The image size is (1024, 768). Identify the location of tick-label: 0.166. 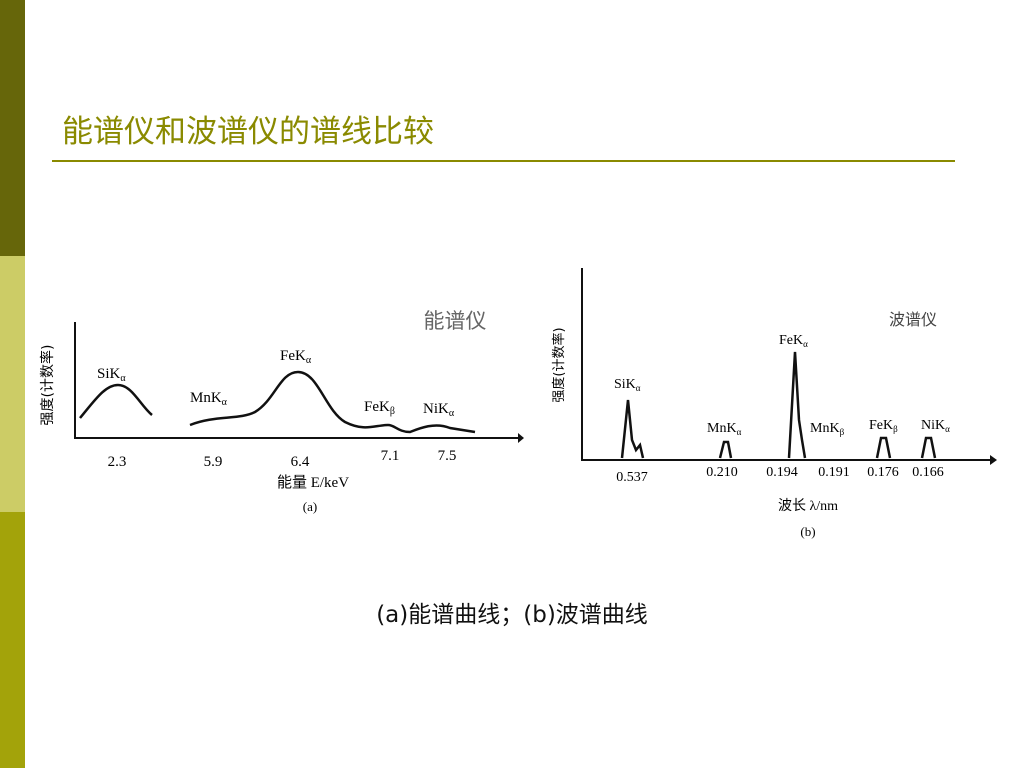
(928, 472).